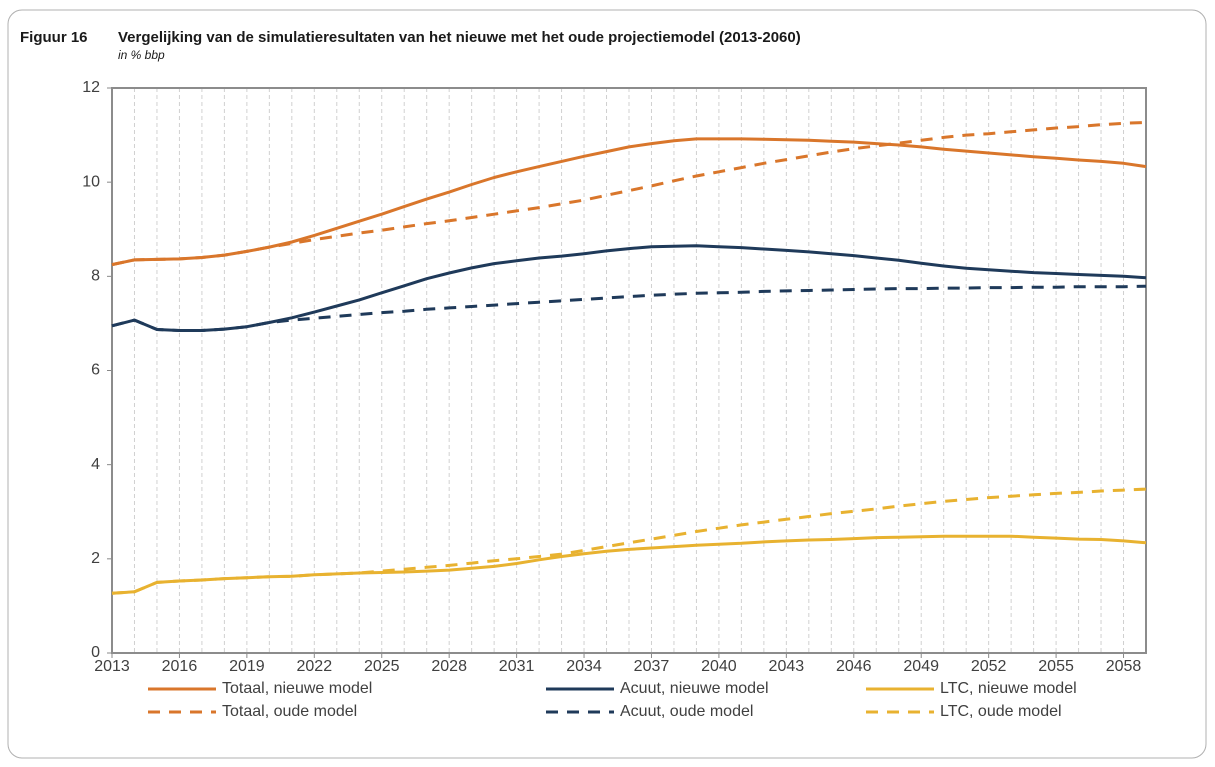 The height and width of the screenshot is (767, 1215). Describe the element at coordinates (112, 666) in the screenshot. I see `x-tick-label: 2013` at that location.